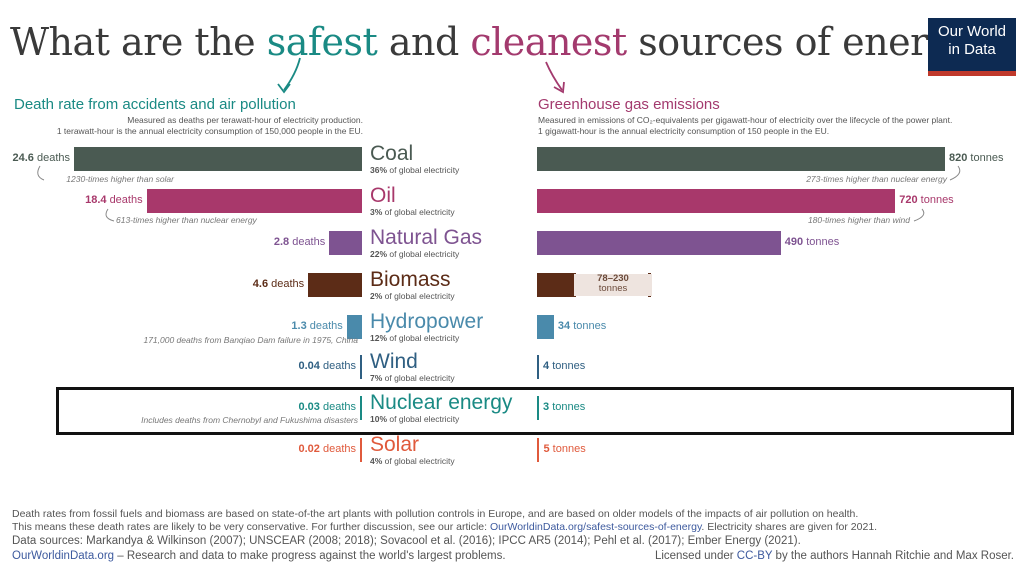 This screenshot has height=576, width=1024. Describe the element at coordinates (535, 411) in the screenshot. I see `nuclear-highlight-box` at that location.